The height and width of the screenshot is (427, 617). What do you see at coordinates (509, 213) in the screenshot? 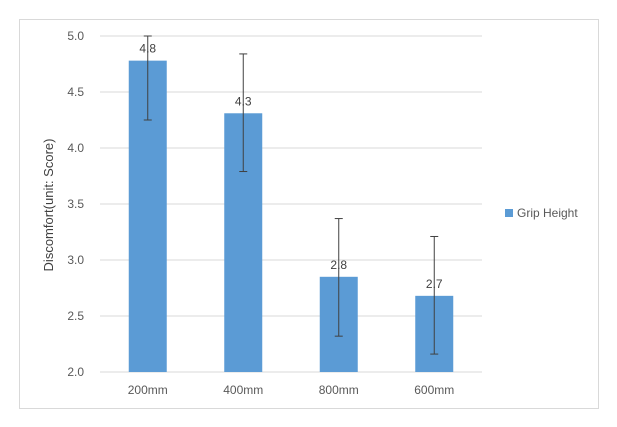
I see `legend-swatch` at bounding box center [509, 213].